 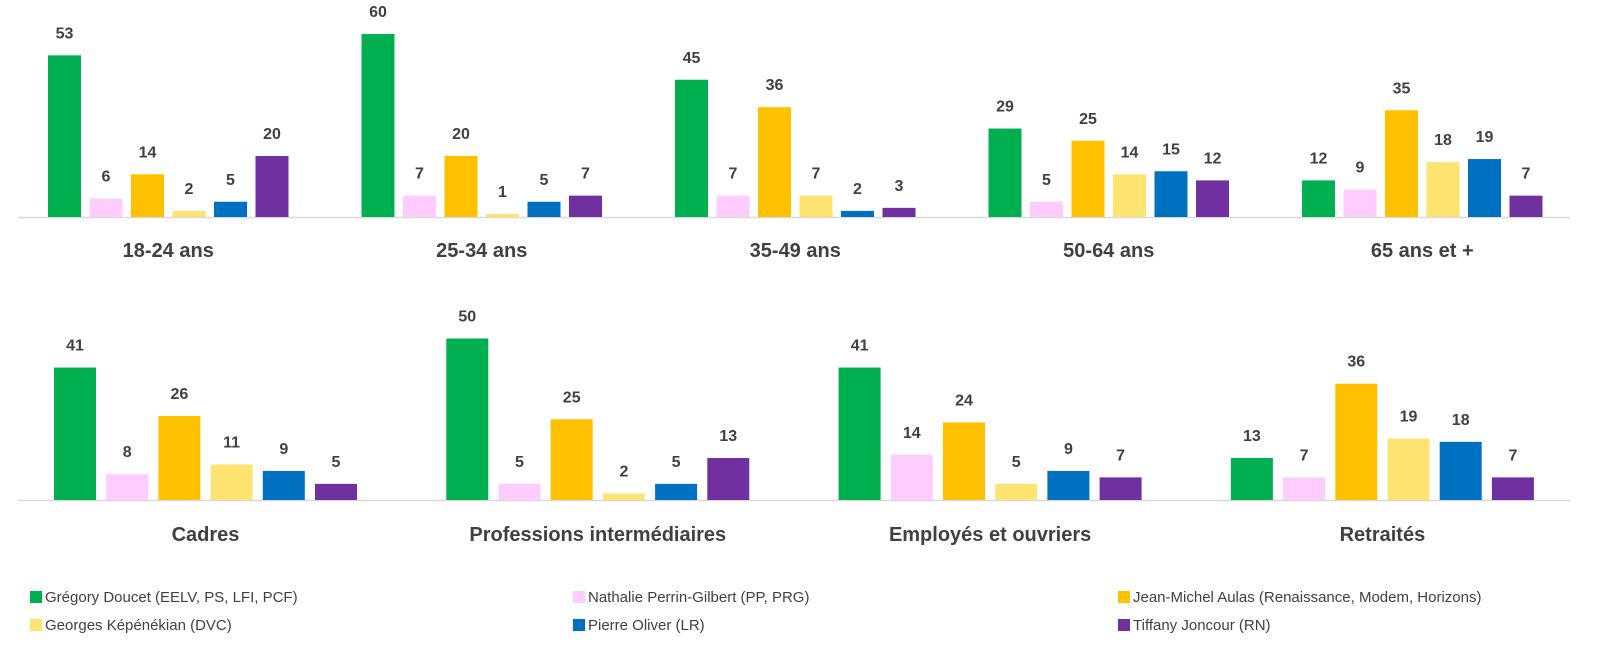 What do you see at coordinates (461, 186) in the screenshot?
I see `bar-25-34-ans-jean-michel-aulas-renaissance-modem-horizons` at bounding box center [461, 186].